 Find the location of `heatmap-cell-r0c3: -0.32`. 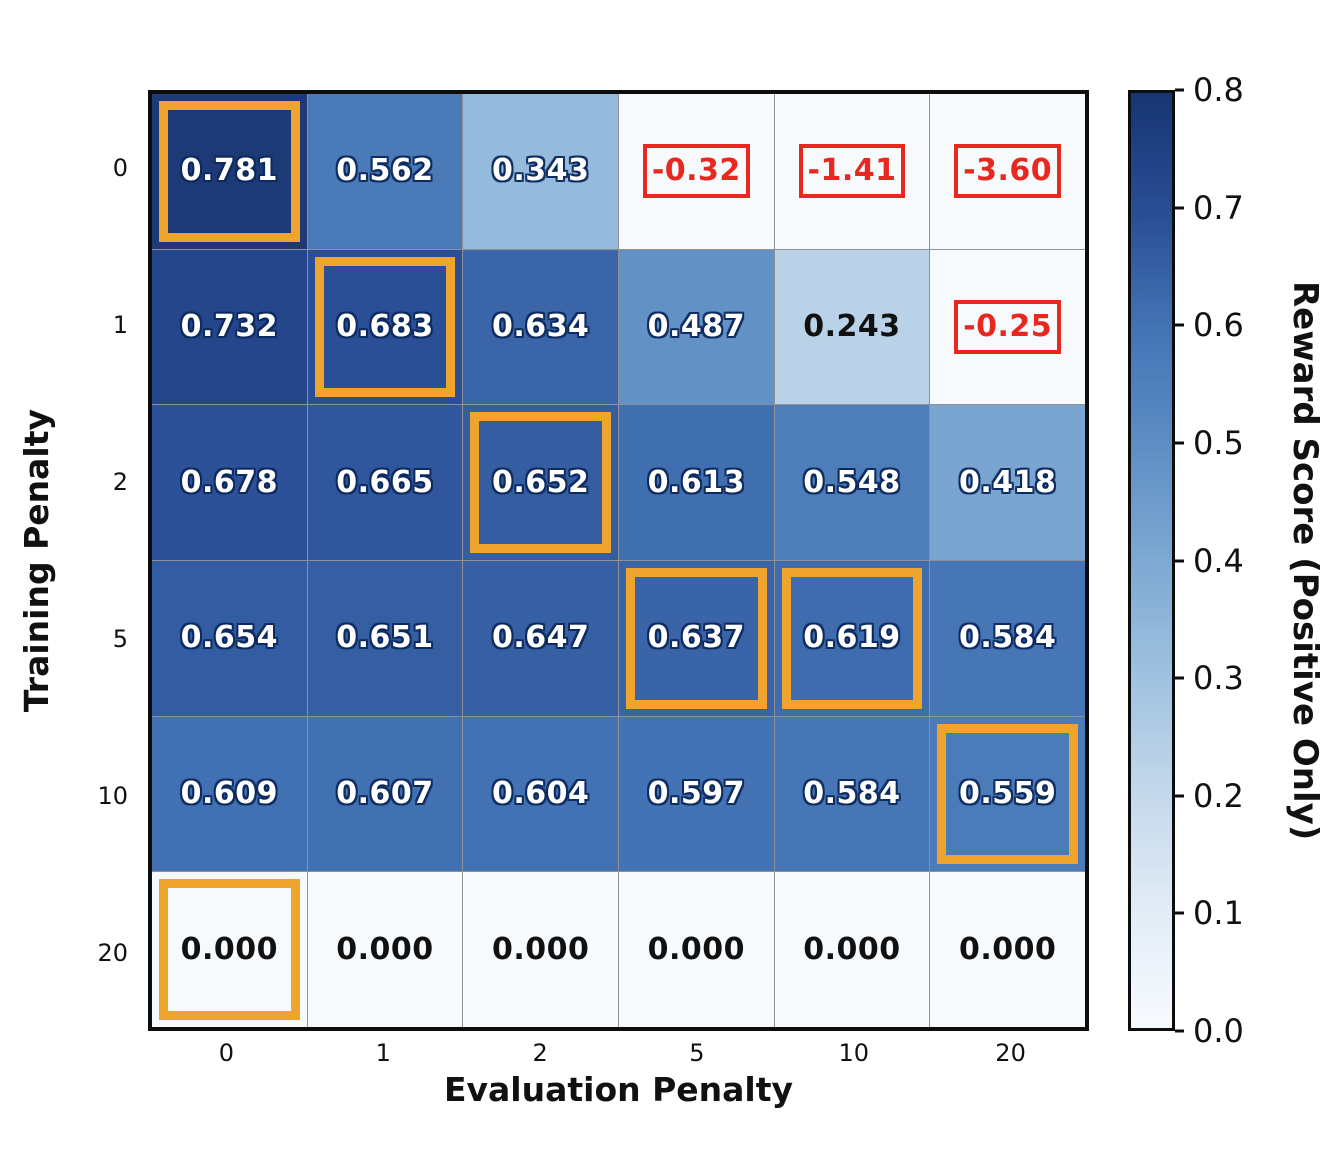

heatmap-cell-r0c3: -0.32 is located at coordinates (696, 171).